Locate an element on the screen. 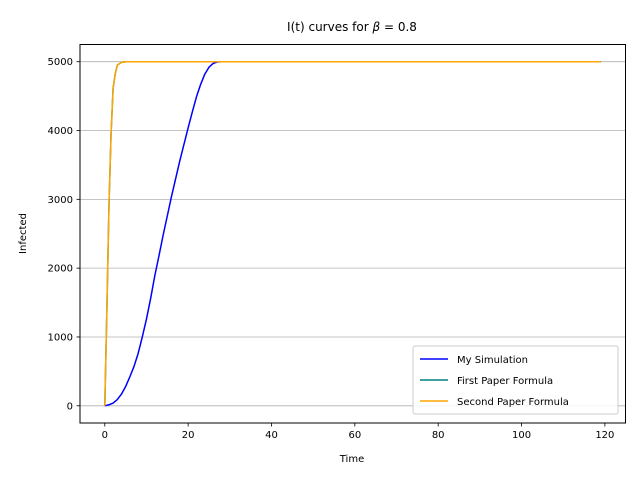 This screenshot has height=480, width=640. y-tick-label: 3000 is located at coordinates (60, 200).